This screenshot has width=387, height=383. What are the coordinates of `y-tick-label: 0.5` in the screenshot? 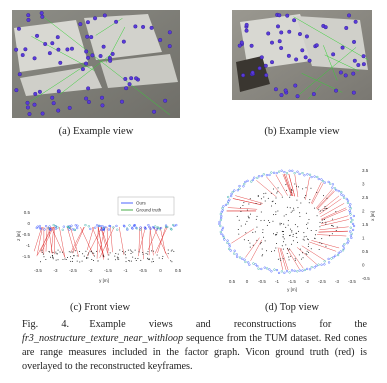 It's located at (365, 251).